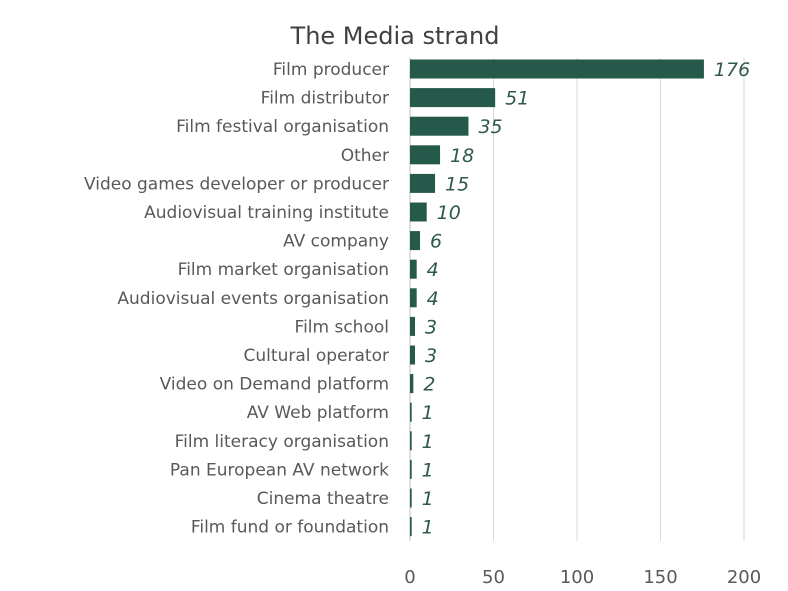 This screenshot has width=788, height=591. I want to click on value-label: 2, so click(429, 385).